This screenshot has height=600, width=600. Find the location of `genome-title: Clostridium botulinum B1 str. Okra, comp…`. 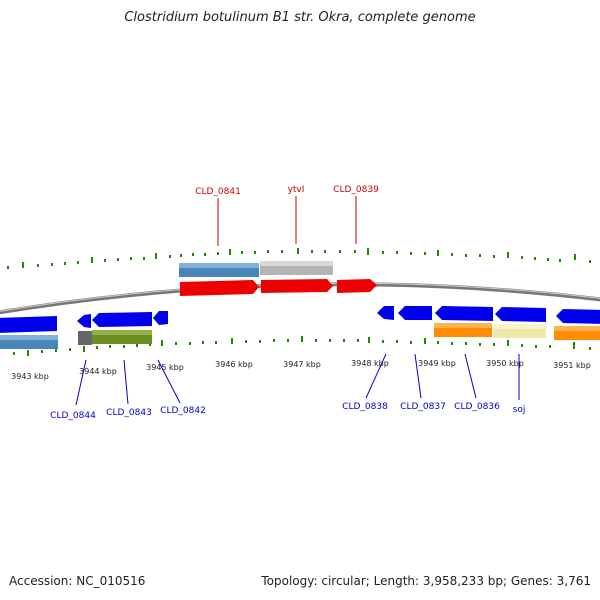

genome-title: Clostridium botulinum B1 str. Okra, comp… is located at coordinates (300, 17).